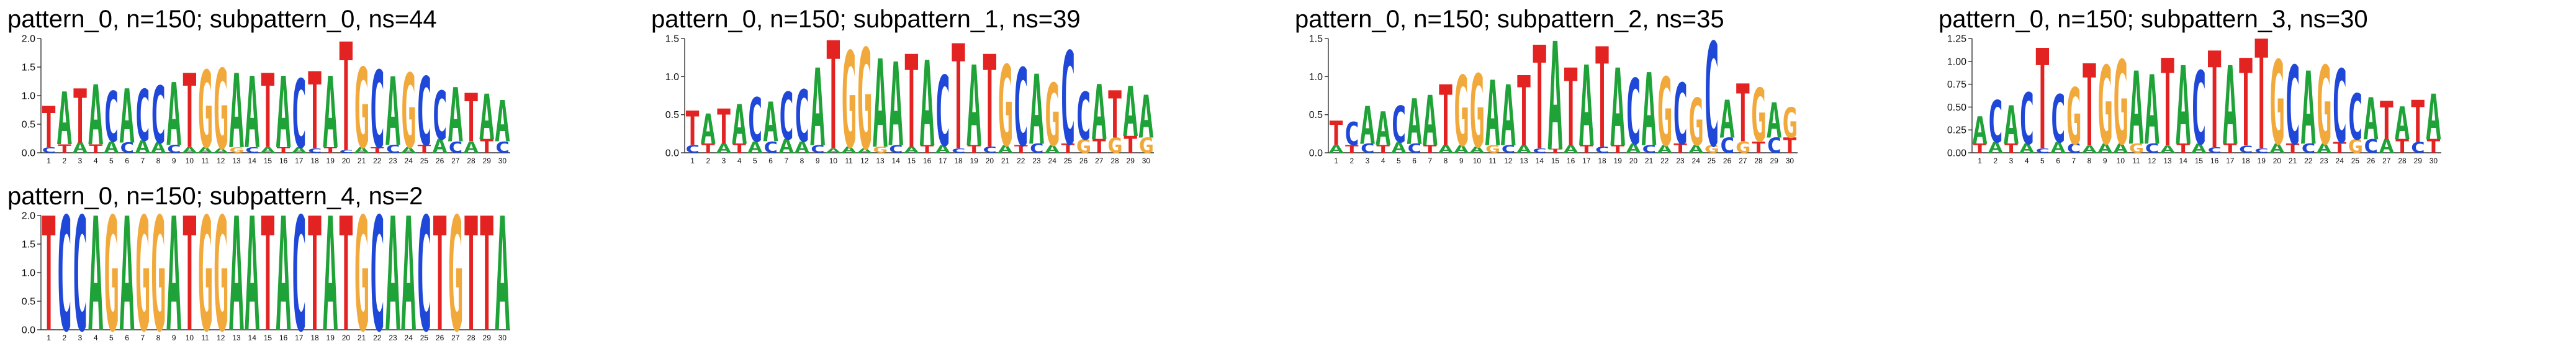  Describe the element at coordinates (49, 338) in the screenshot. I see `x-axis-tick-label: 1` at that location.